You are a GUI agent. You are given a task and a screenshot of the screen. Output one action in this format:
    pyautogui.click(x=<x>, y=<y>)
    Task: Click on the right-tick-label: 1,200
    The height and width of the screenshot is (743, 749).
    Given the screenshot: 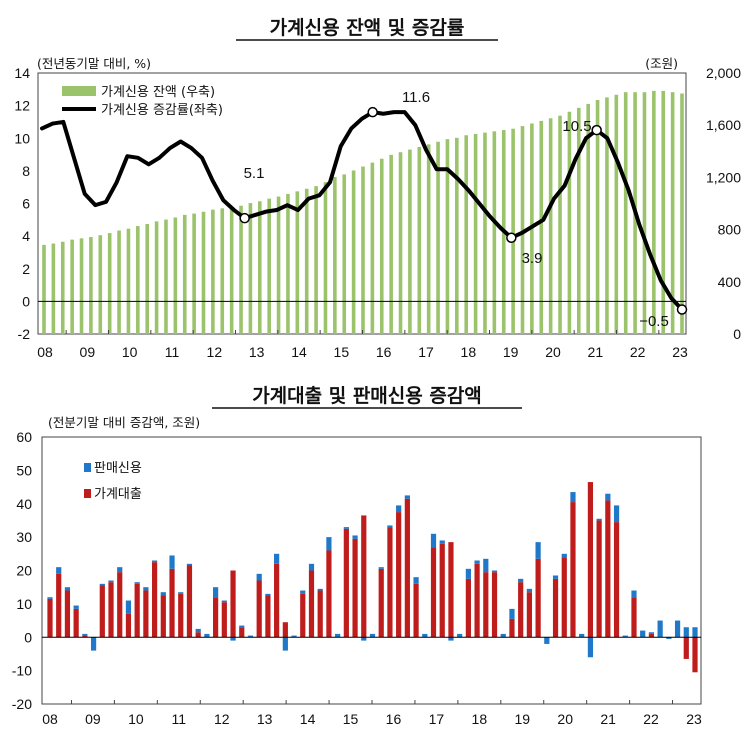 What is the action you would take?
    pyautogui.click(x=723, y=177)
    